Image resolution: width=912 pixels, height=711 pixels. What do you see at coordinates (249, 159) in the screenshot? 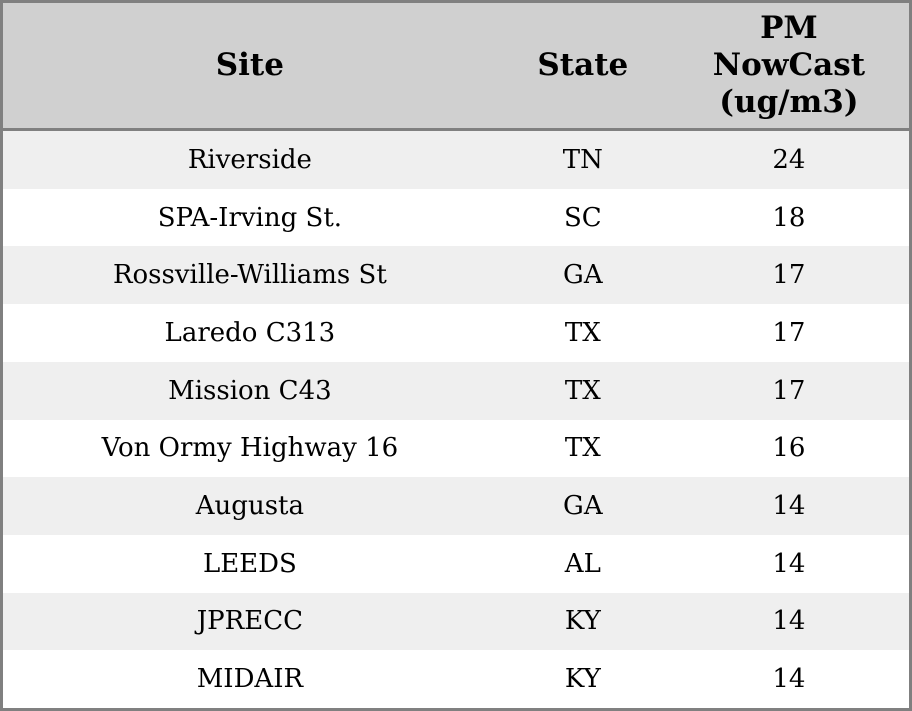
I see `site-cell: Riverside` at bounding box center [249, 159].